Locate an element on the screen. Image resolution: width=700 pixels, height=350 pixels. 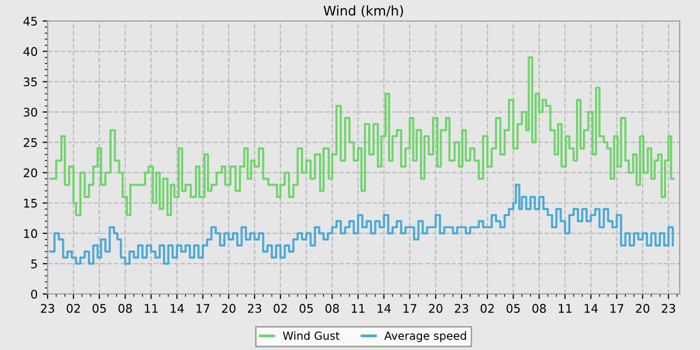
y-tick-label: 40 is located at coordinates (30, 51).